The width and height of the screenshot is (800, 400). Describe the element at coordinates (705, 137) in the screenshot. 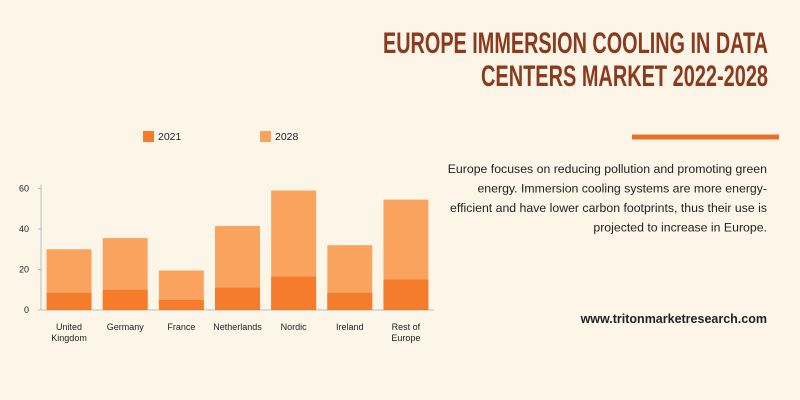

I see `accent-line` at that location.